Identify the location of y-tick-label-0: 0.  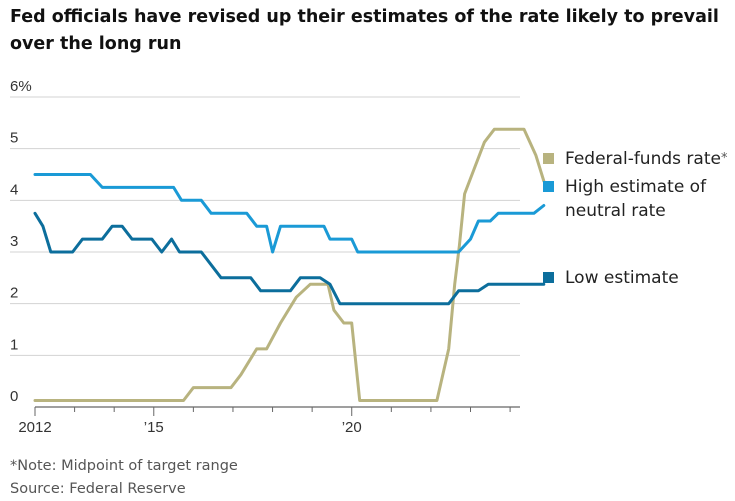
(14, 396).